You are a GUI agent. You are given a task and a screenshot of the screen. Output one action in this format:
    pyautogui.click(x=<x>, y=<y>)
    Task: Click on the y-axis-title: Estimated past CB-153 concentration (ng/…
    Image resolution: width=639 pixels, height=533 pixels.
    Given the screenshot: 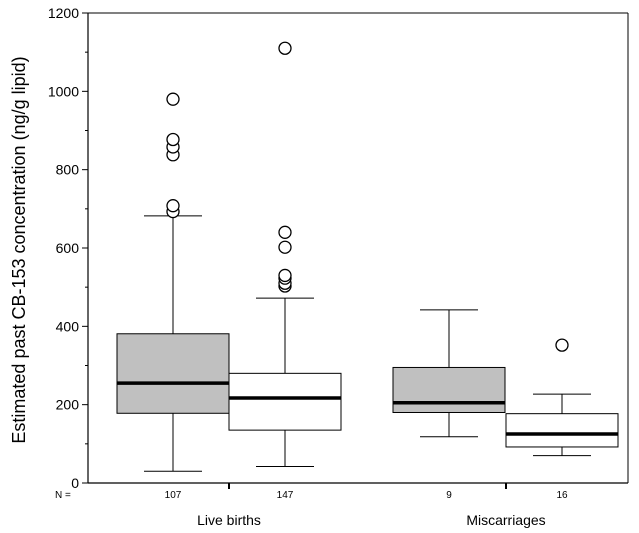 What is the action you would take?
    pyautogui.click(x=19, y=249)
    